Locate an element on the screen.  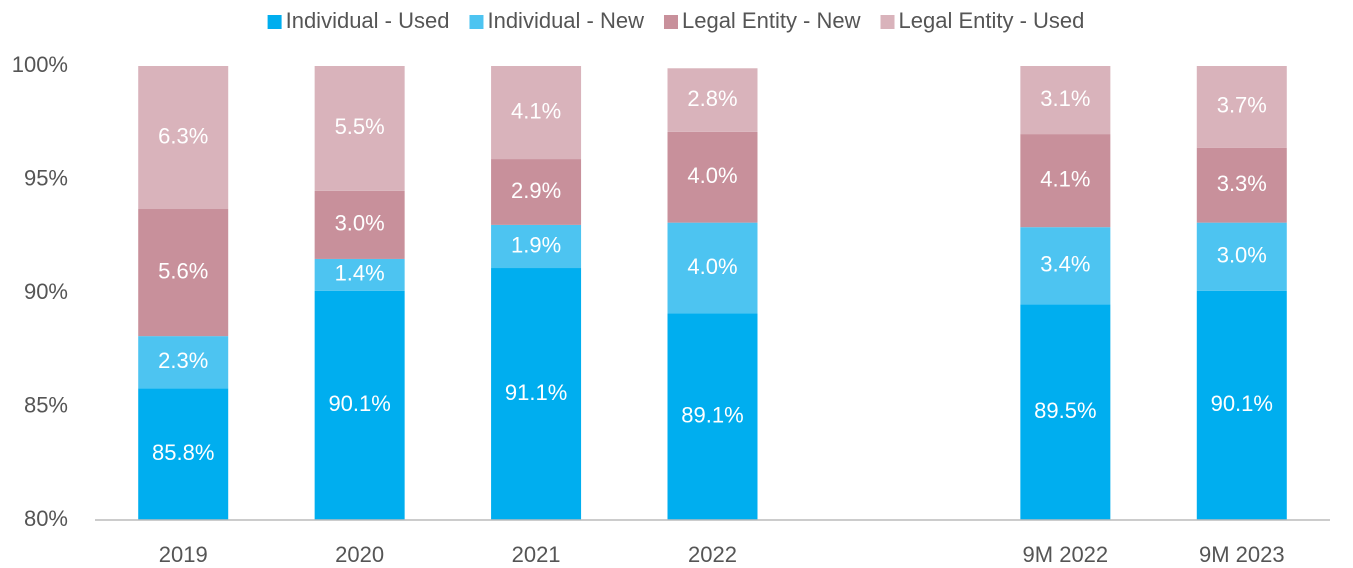
data-label: 3.3% is located at coordinates (1242, 183).